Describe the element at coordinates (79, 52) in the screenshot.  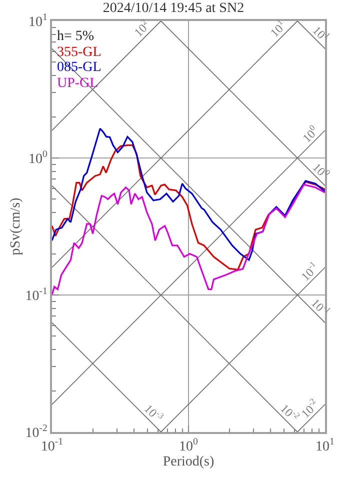
I see `text: 355-GL` at that location.